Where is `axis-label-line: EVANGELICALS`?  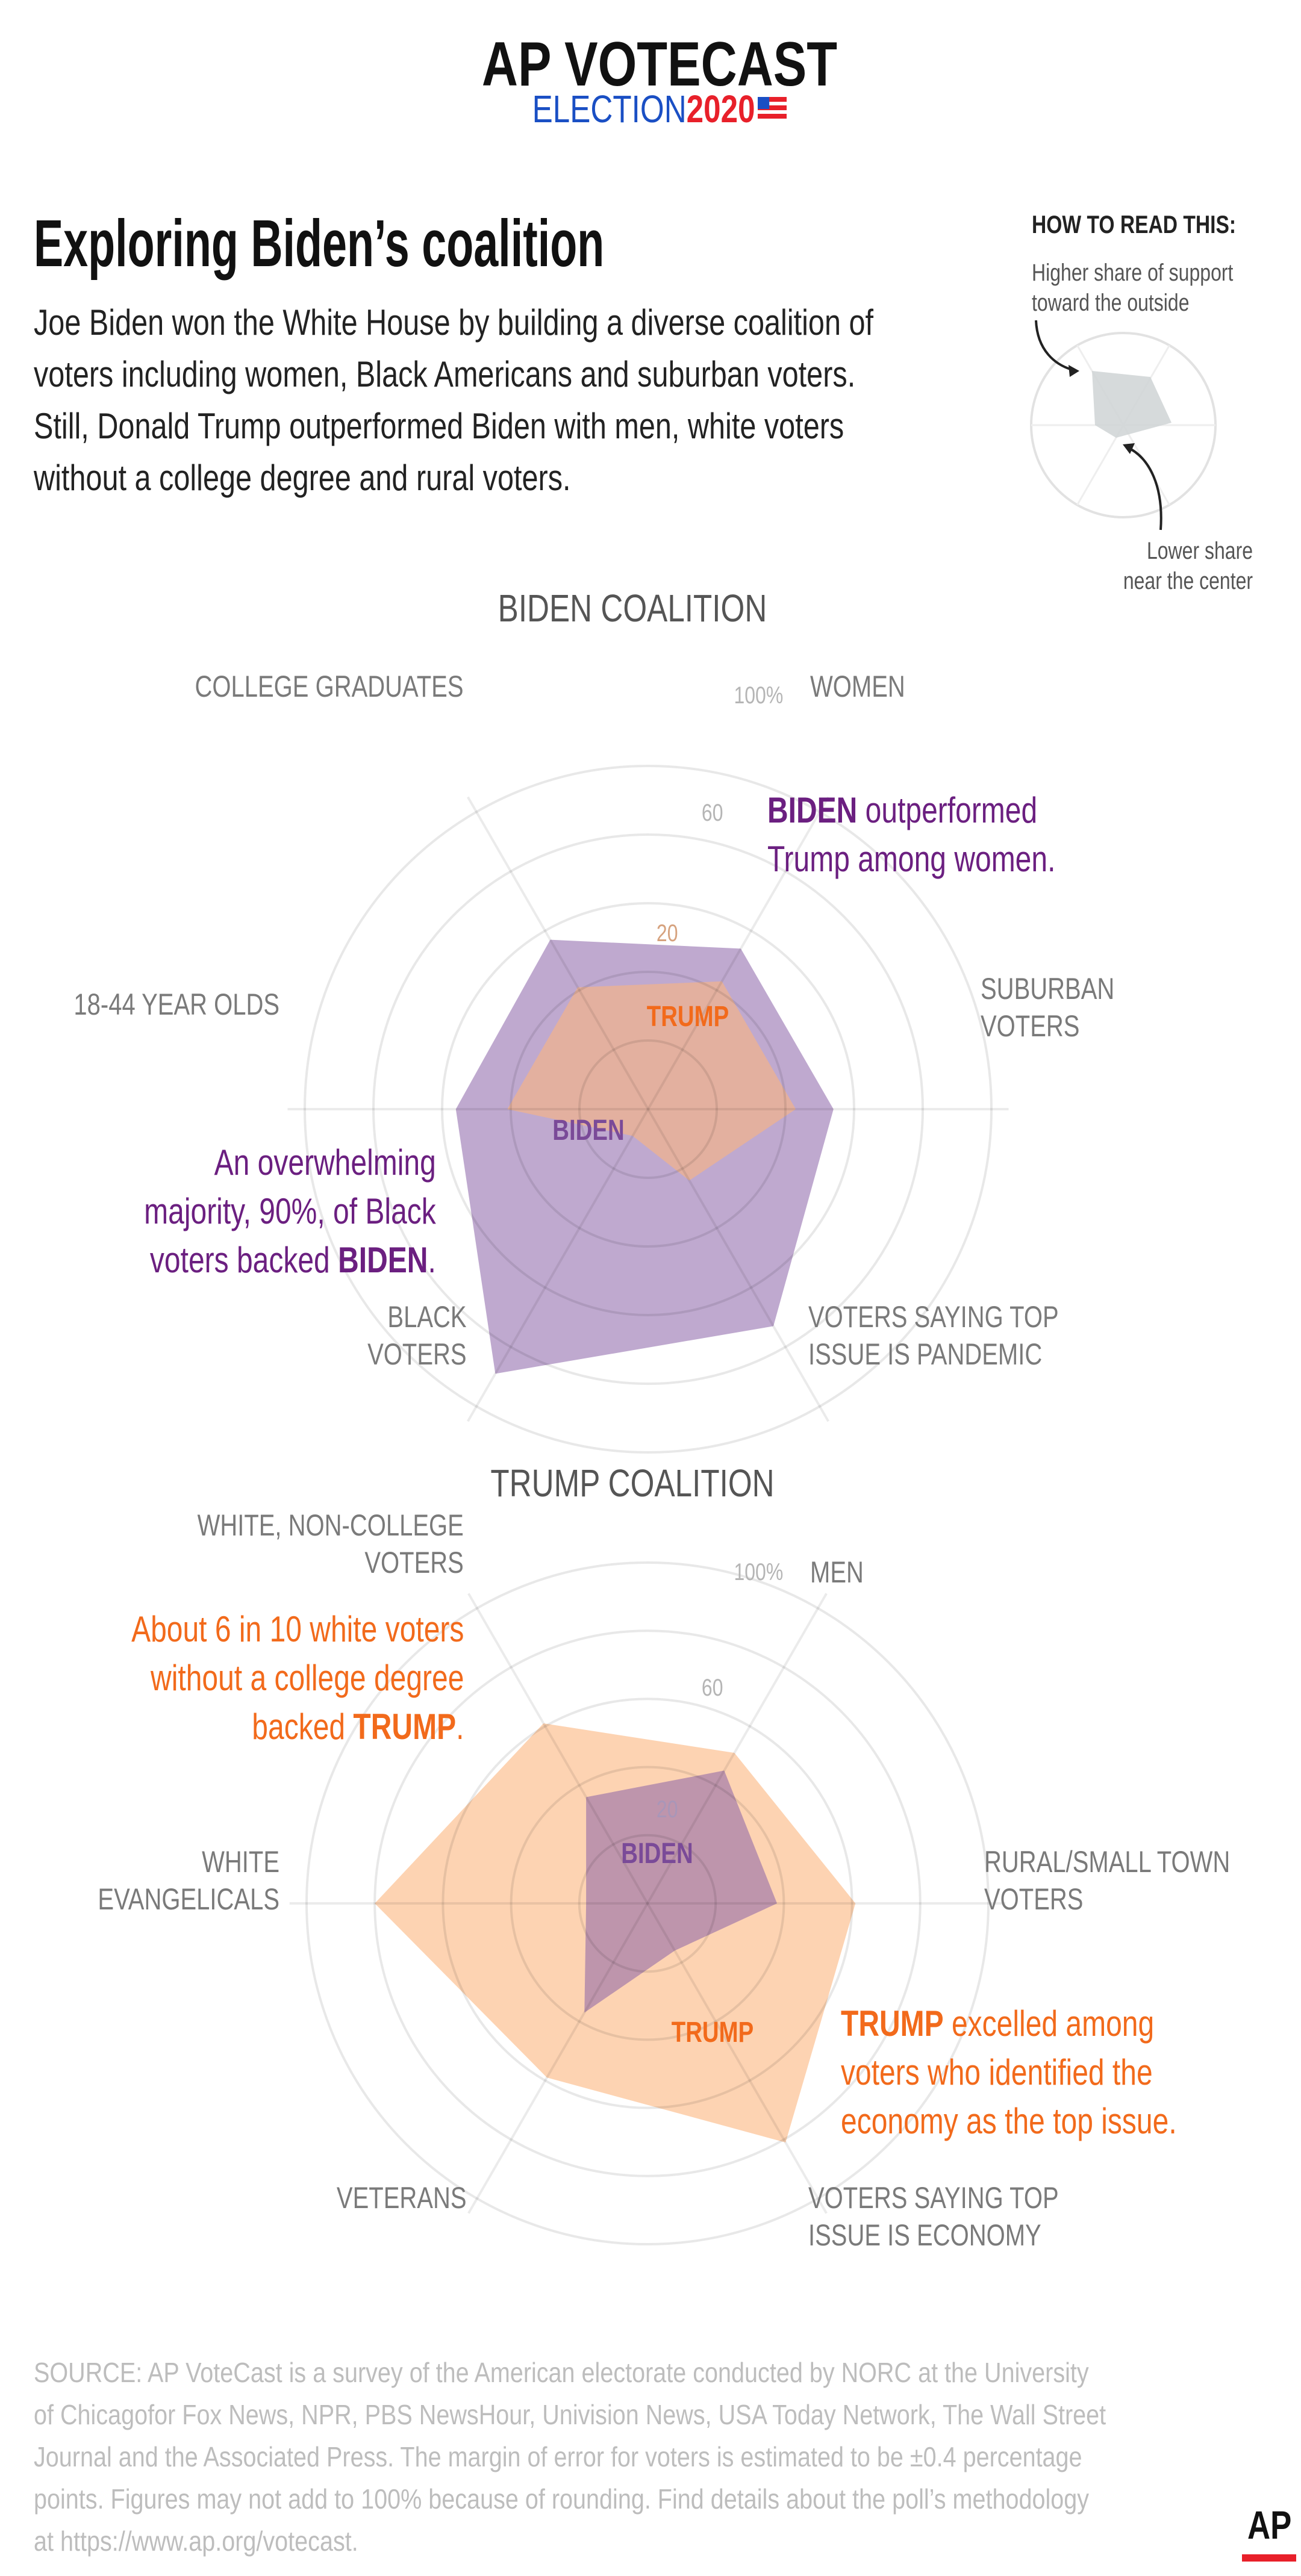 axis-label-line: EVANGELICALS is located at coordinates (188, 1899).